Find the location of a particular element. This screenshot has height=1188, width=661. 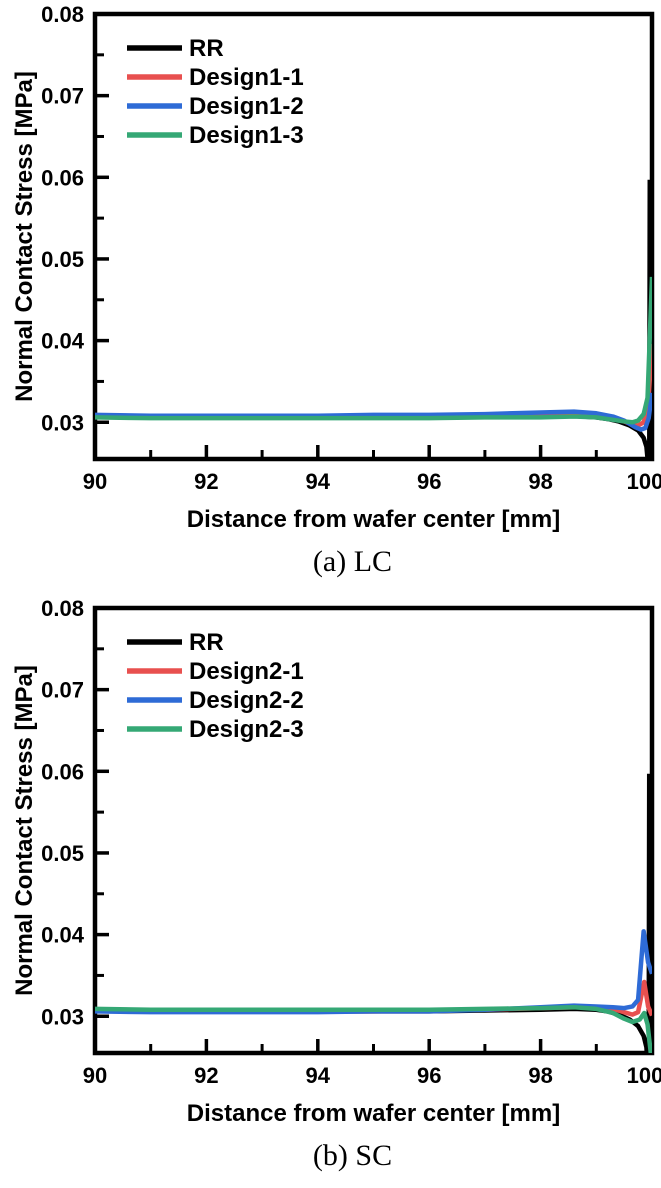

legend-label-Design1-1: Design1-1 is located at coordinates (246, 77).